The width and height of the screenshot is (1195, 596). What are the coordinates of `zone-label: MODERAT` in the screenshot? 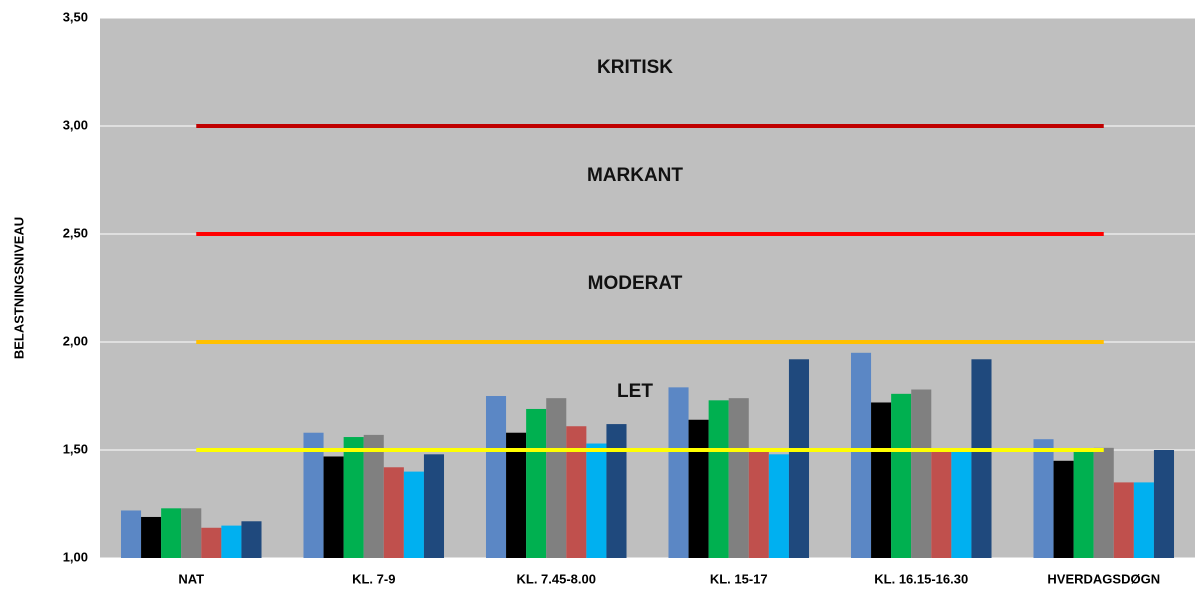 It's located at (635, 283).